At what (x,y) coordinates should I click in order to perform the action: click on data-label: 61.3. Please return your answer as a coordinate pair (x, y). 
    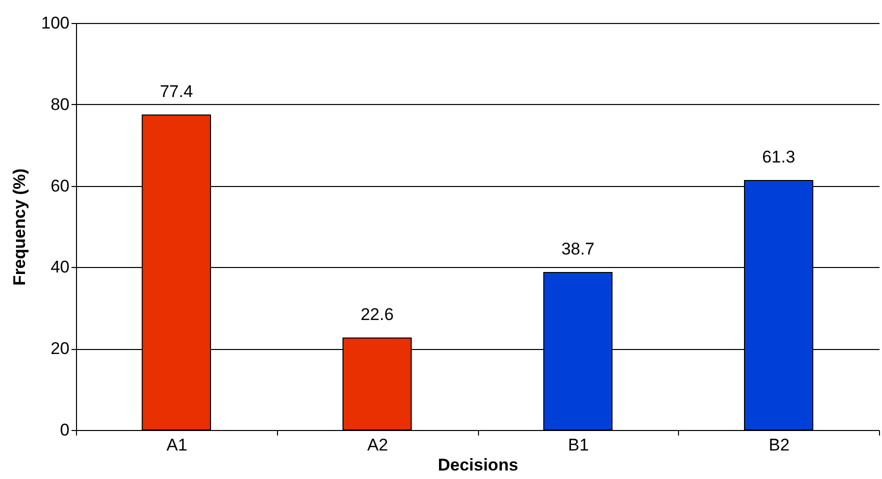
    Looking at the image, I should click on (779, 157).